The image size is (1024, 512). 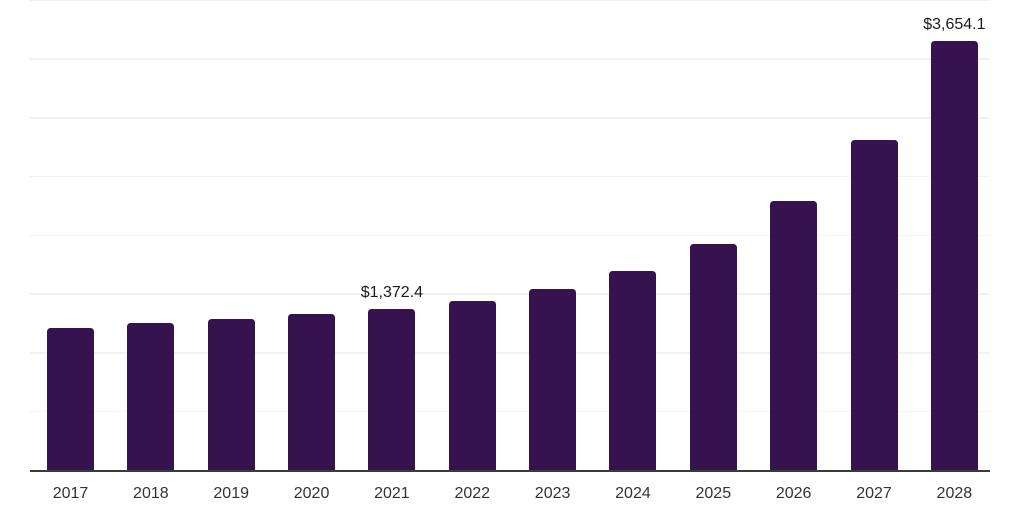 I want to click on bar-2028, so click(x=954, y=255).